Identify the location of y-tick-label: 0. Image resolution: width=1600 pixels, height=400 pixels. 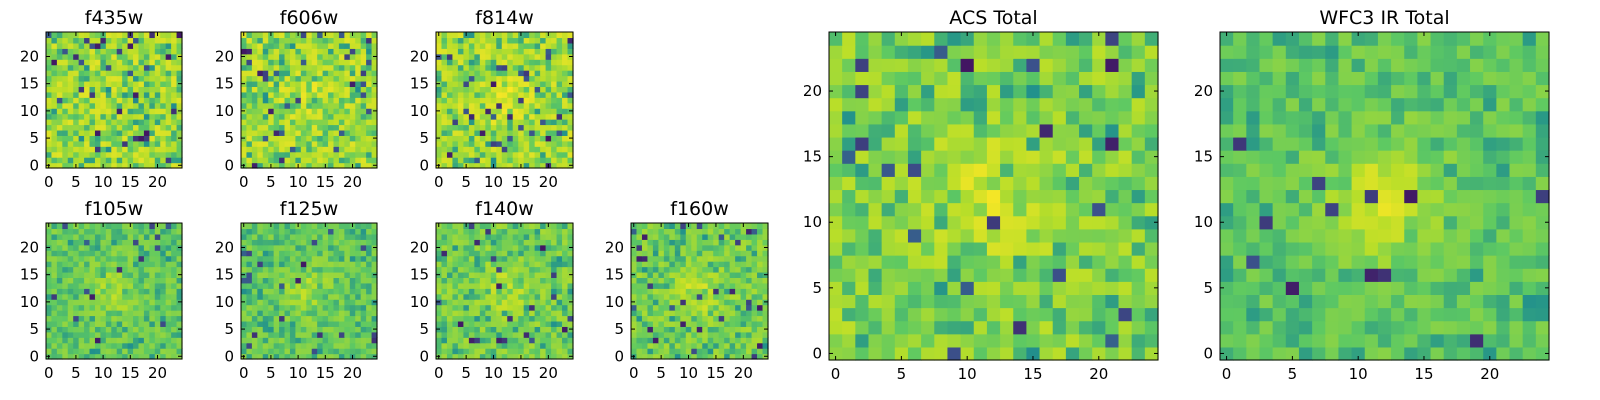
(34, 165).